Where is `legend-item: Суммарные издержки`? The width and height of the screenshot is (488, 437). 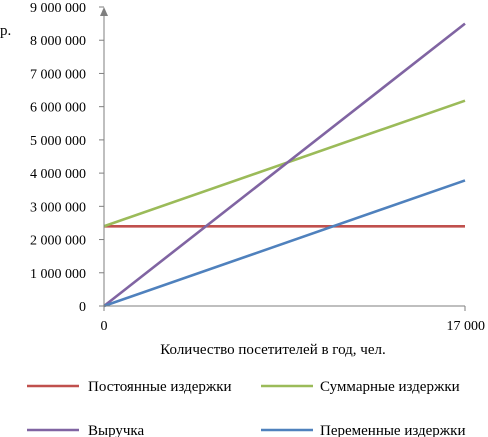
legend-item: Суммарные издержки is located at coordinates (360, 387).